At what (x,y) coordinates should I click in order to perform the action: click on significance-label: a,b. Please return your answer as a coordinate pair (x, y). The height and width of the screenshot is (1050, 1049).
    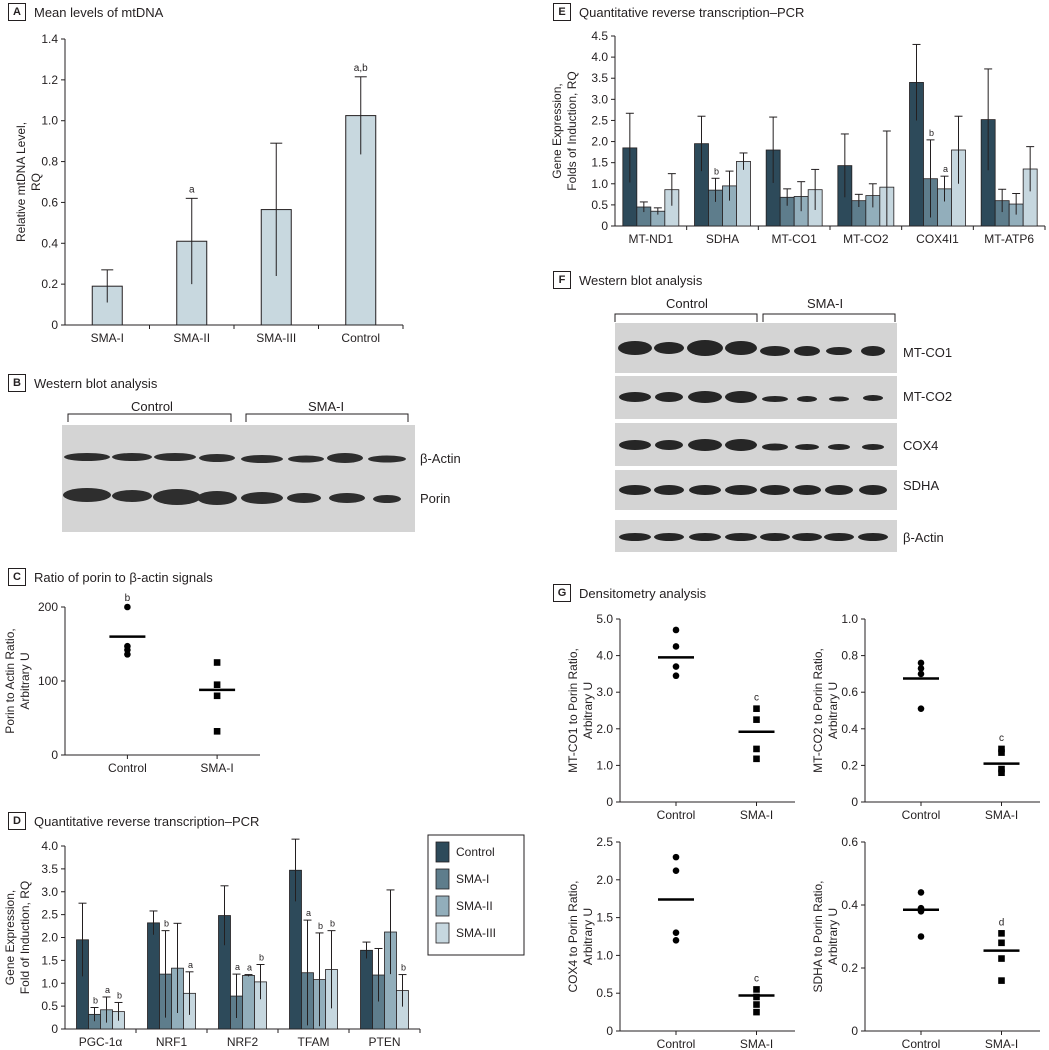
    Looking at the image, I should click on (361, 68).